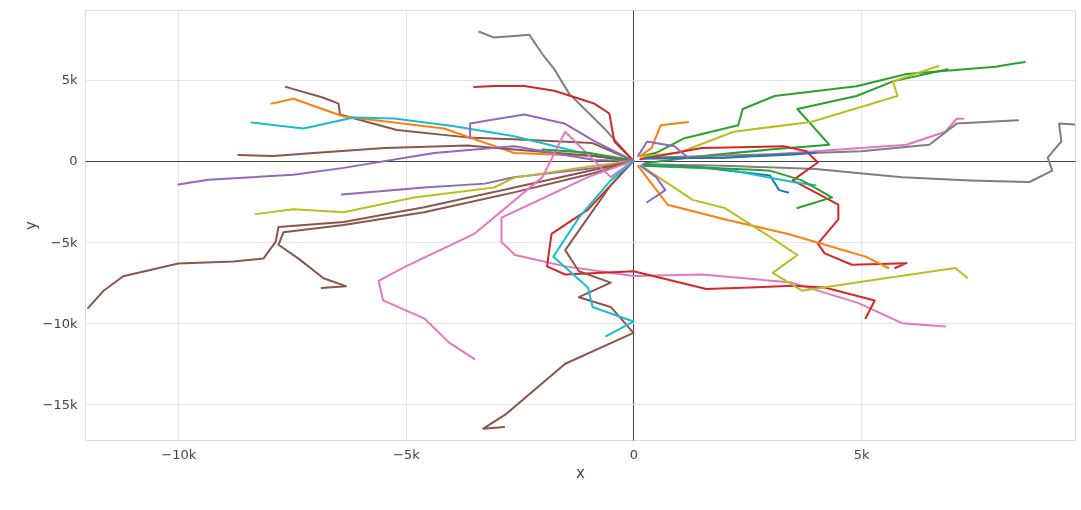 This screenshot has width=1081, height=510. Describe the element at coordinates (179, 454) in the screenshot. I see `x-tick-label: −10k` at that location.